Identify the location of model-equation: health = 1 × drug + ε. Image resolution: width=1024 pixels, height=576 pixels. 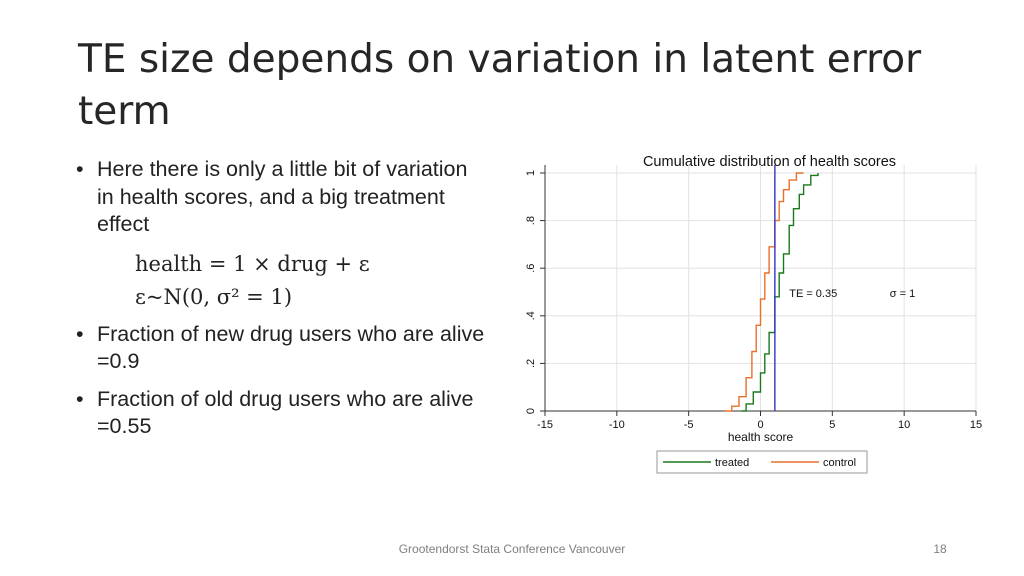
(252, 263).